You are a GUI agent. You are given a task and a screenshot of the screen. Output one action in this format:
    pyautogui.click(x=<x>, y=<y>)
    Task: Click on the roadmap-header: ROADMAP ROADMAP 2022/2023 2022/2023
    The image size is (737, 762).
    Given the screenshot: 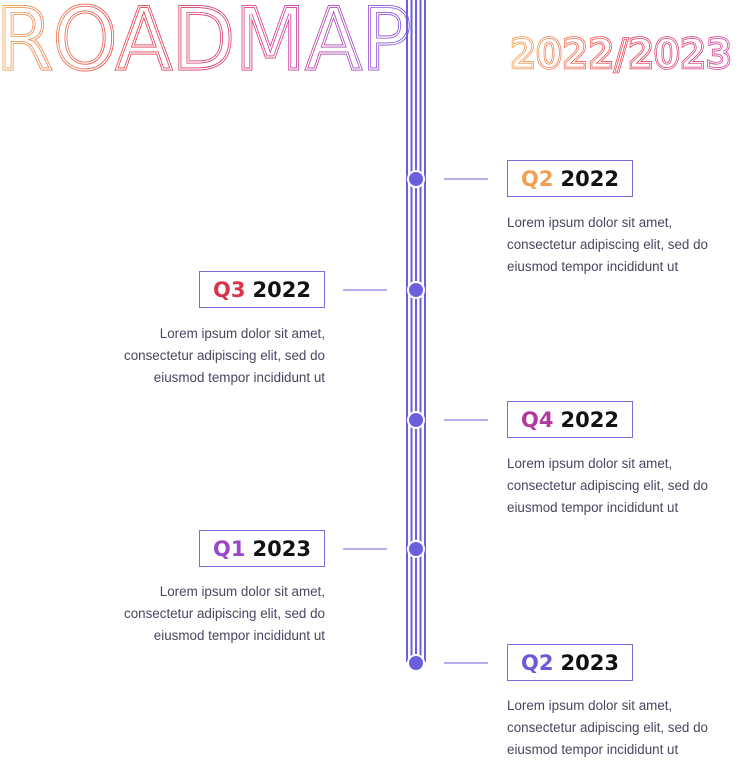 What is the action you would take?
    pyautogui.click(x=366, y=45)
    